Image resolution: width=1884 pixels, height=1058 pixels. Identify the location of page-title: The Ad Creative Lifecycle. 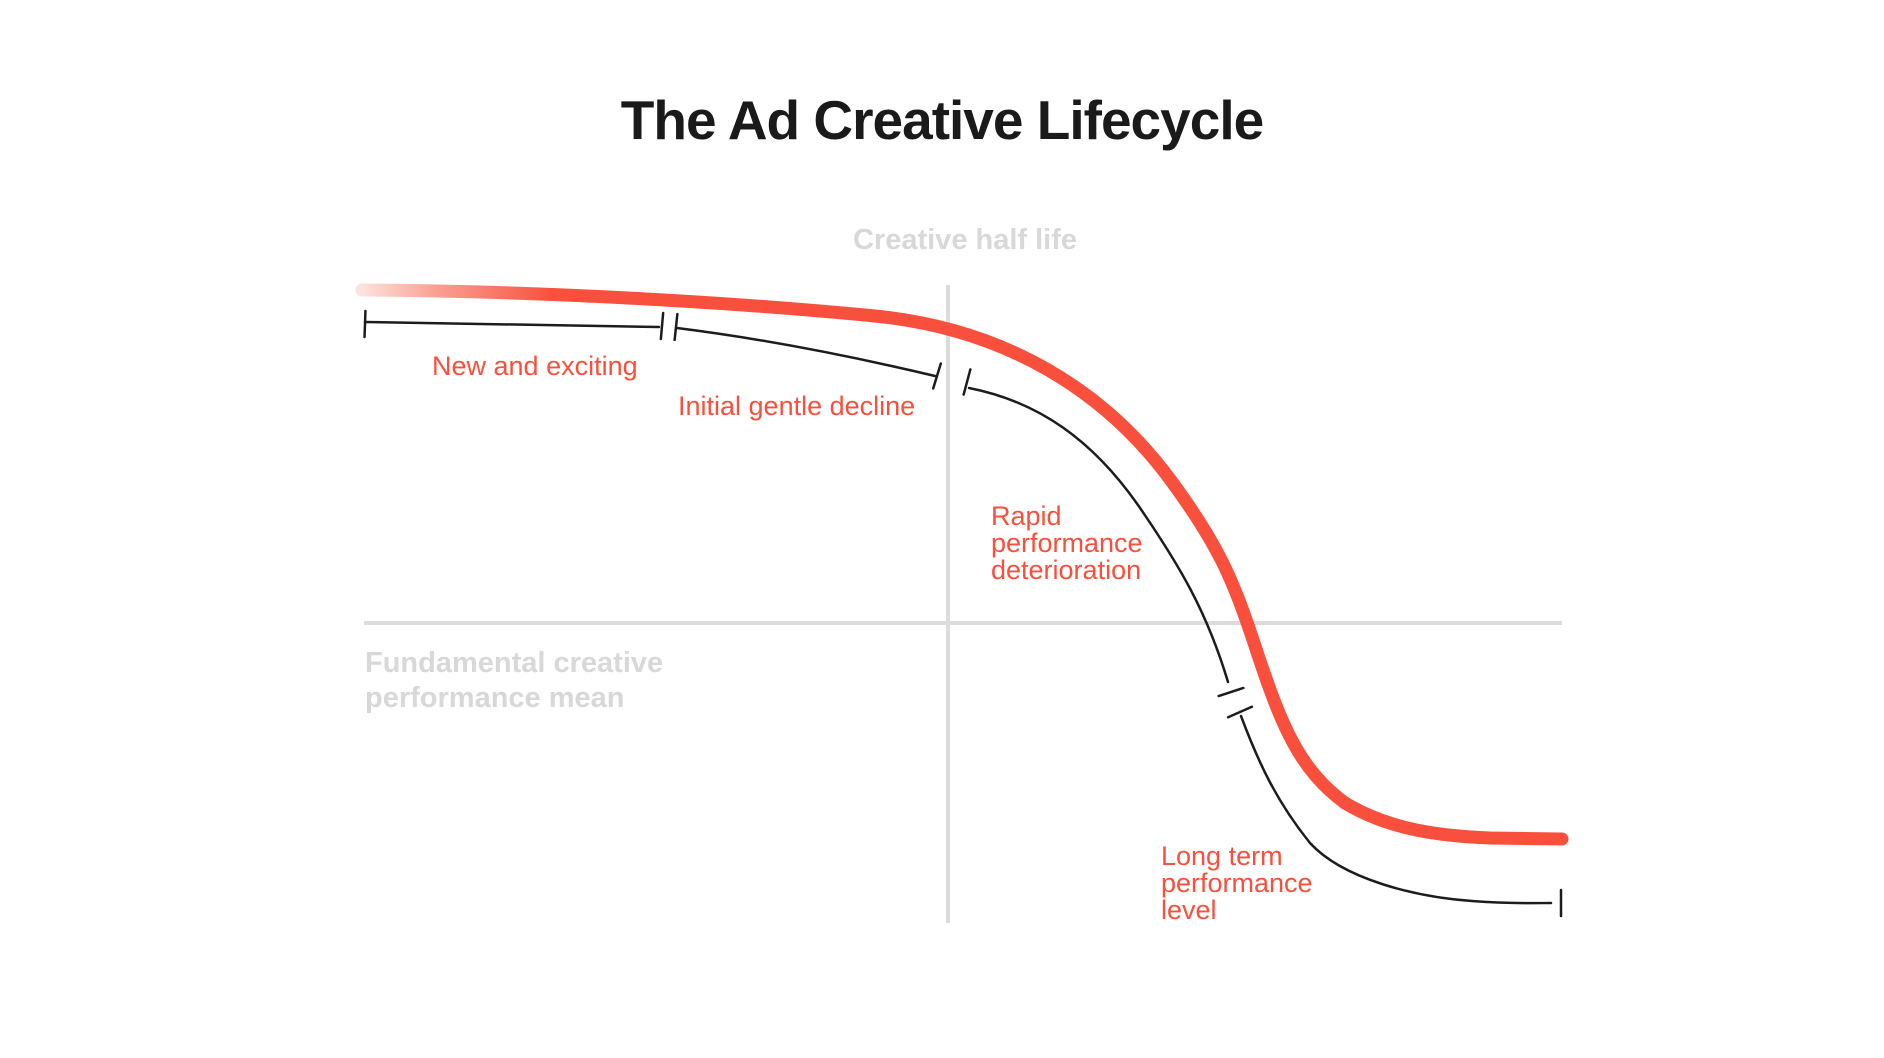
(942, 120).